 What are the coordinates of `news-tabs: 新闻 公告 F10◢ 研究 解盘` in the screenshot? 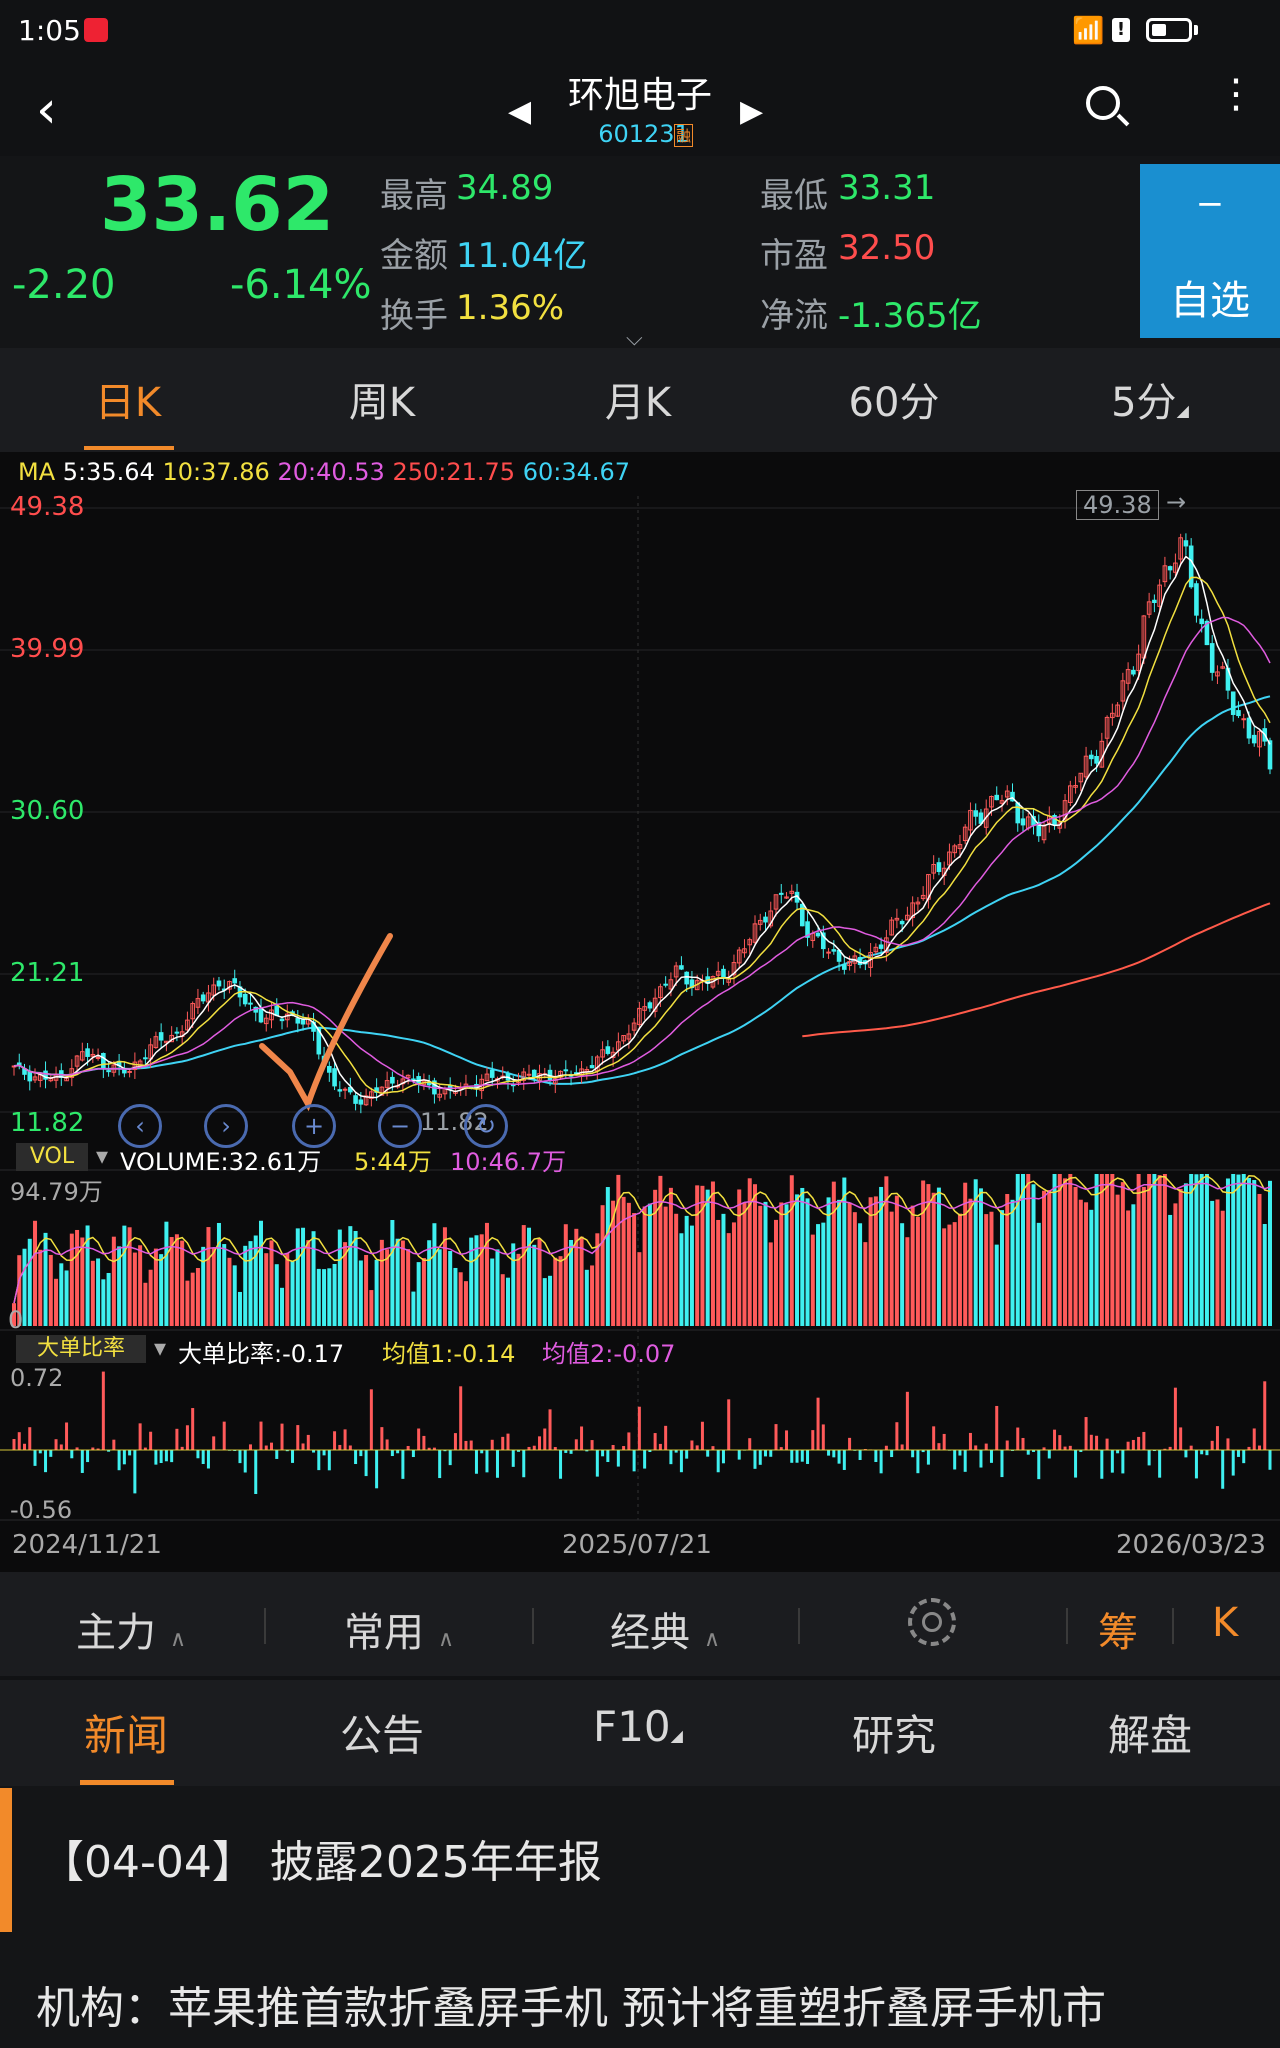 It's located at (640, 1733).